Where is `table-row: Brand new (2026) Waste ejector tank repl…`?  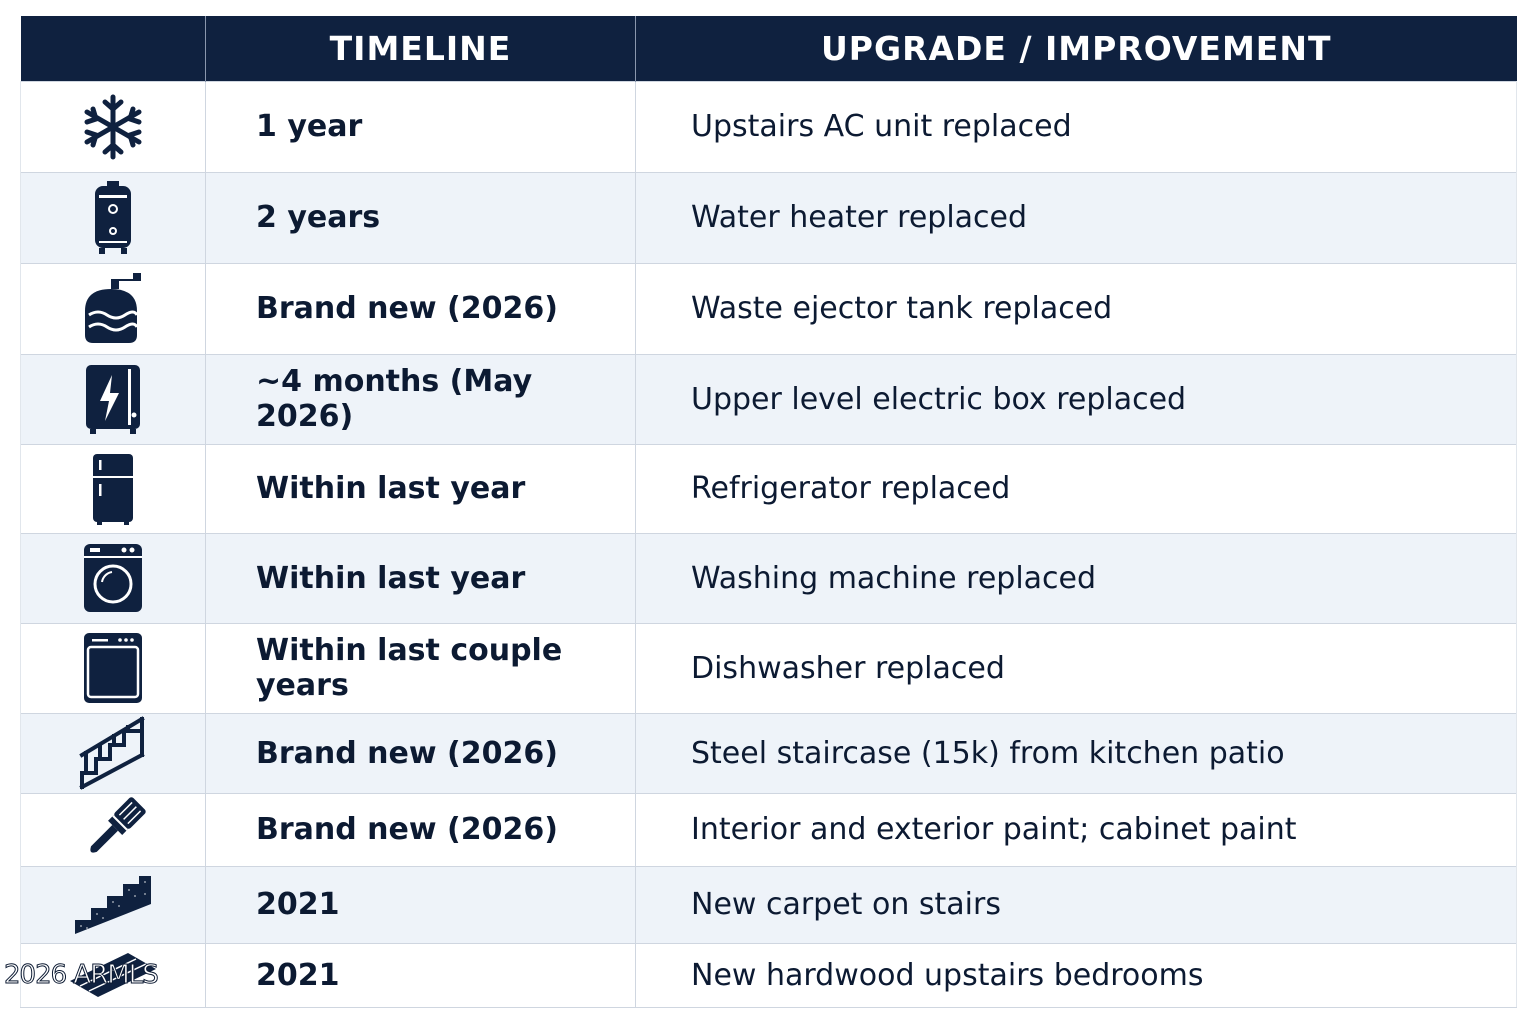
table-row: Brand new (2026) Waste ejector tank repl… is located at coordinates (768, 308).